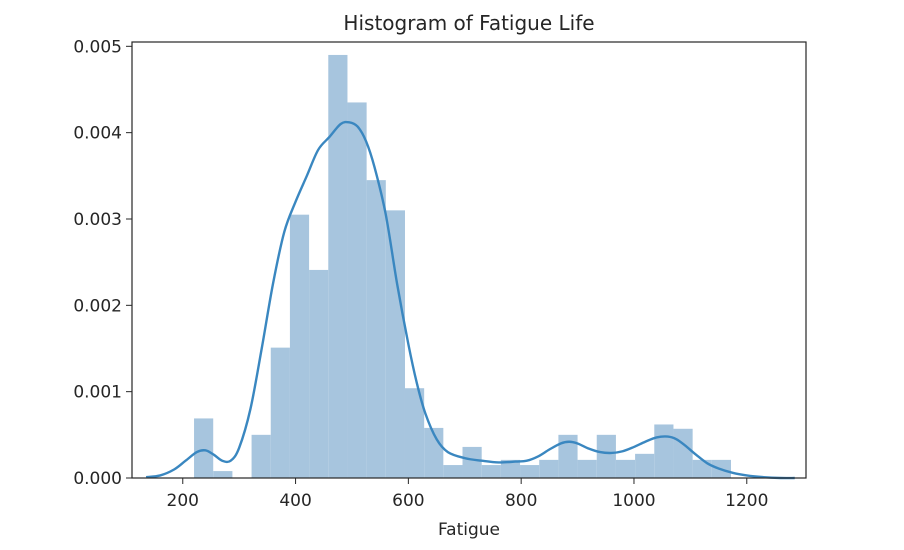 The image size is (904, 550). Describe the element at coordinates (102, 263) in the screenshot. I see `y-axis: 0.000 0.001 0.002 0.003 0.004 0.005` at that location.